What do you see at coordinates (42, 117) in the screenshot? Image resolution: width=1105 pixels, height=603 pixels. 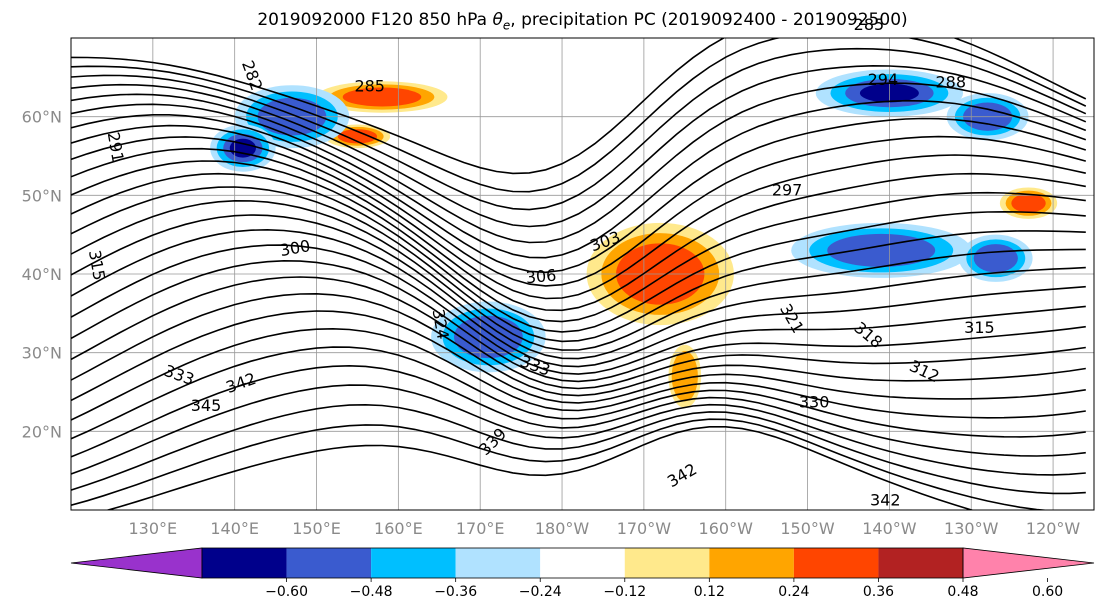 I see `lat-label-0: 60°N` at bounding box center [42, 117].